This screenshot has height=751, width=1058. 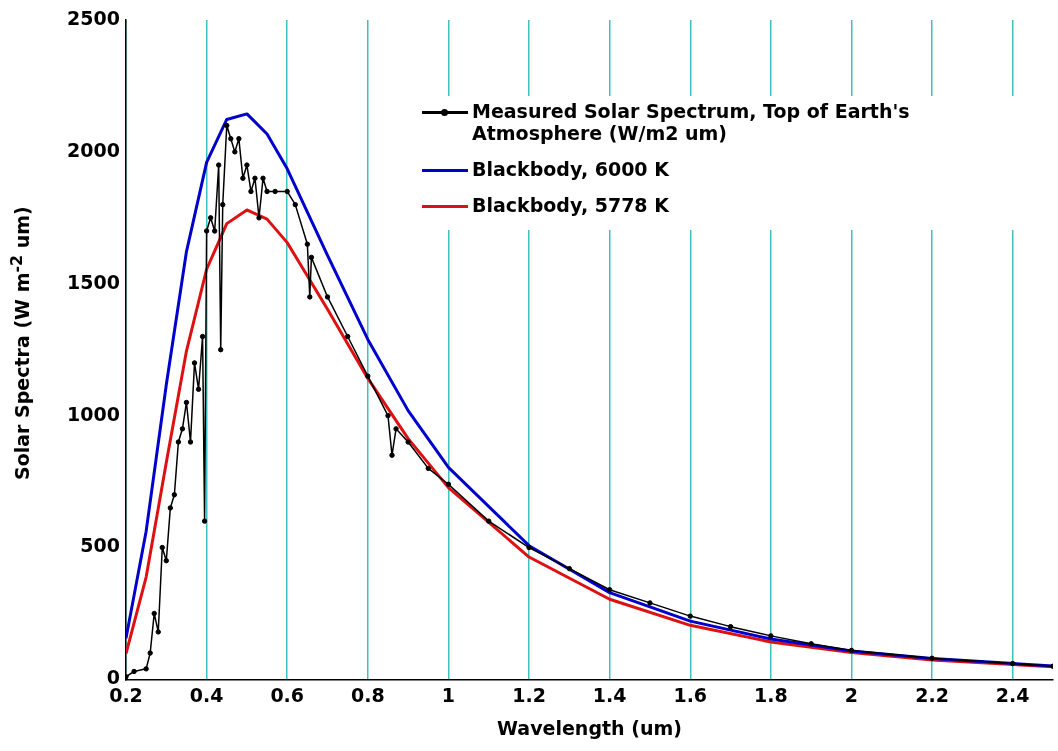 I want to click on y-tick-label: 1000, so click(x=93, y=413).